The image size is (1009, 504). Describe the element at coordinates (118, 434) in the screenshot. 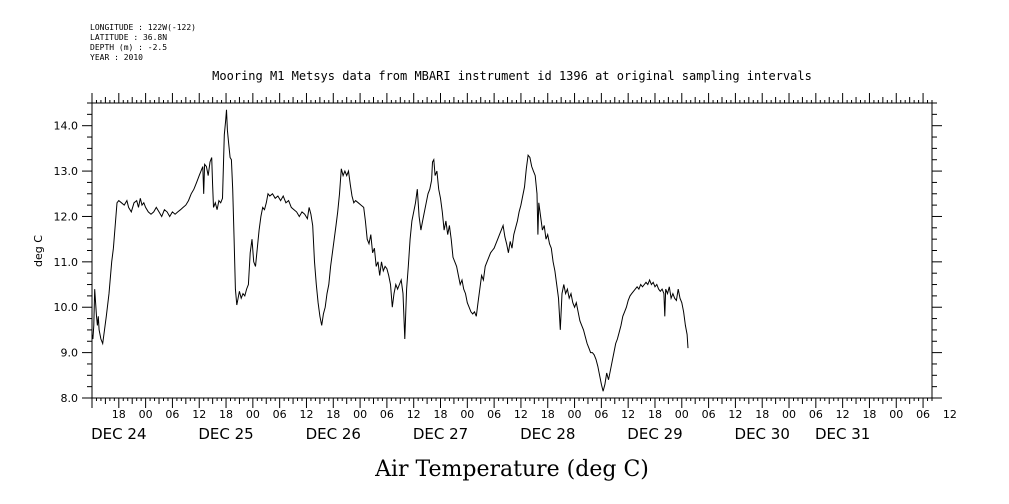

I see `day-label: DEC 24` at that location.